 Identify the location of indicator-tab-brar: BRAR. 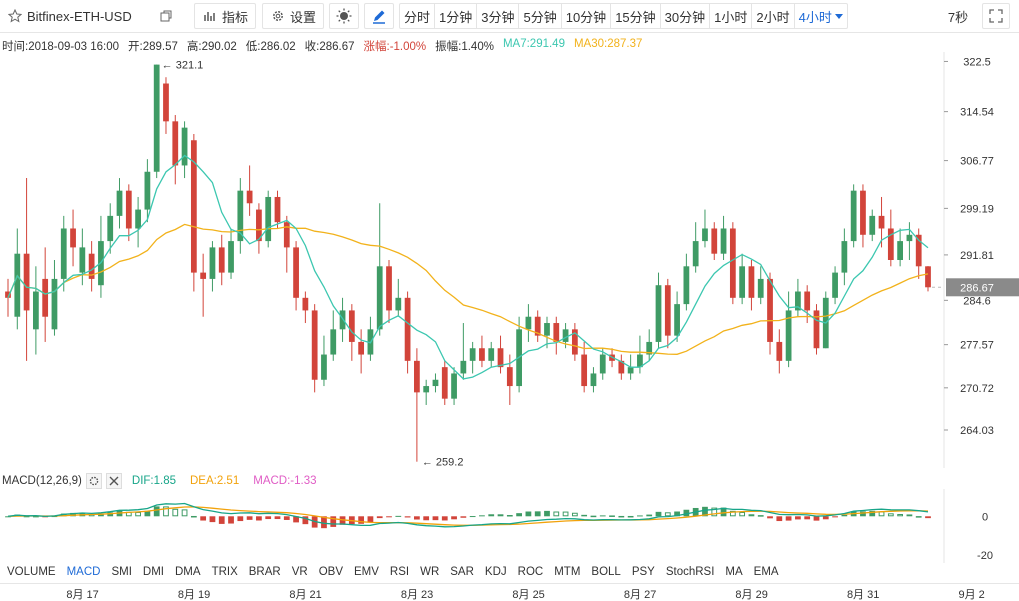
(264, 572).